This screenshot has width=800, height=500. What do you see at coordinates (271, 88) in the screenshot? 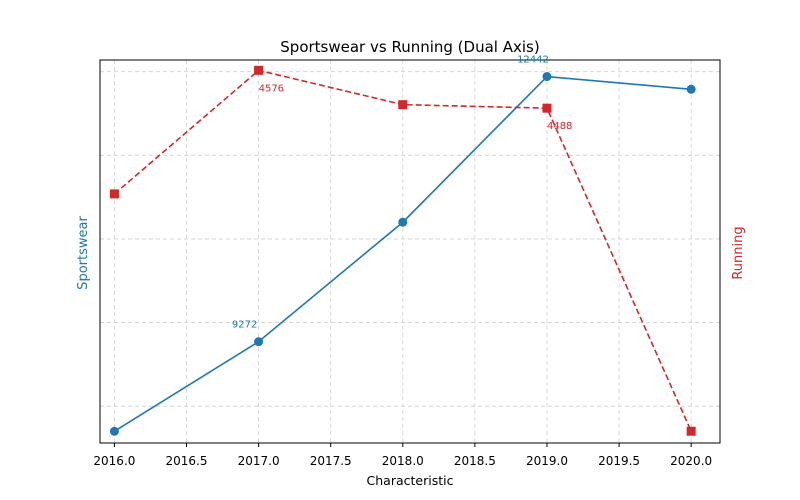
I see `data-label: 4576` at bounding box center [271, 88].